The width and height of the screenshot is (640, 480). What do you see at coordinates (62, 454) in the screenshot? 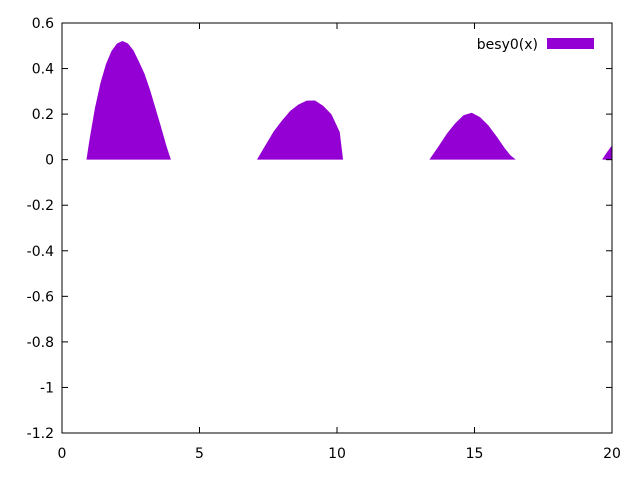
I see `x-tick-label: 0` at bounding box center [62, 454].